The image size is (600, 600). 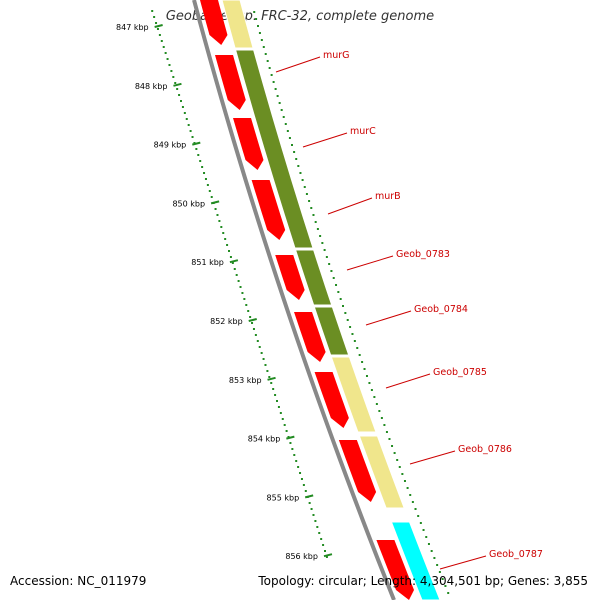 What do you see at coordinates (301, 556) in the screenshot?
I see `ruler-tick-label: 856 kbp` at bounding box center [301, 556].